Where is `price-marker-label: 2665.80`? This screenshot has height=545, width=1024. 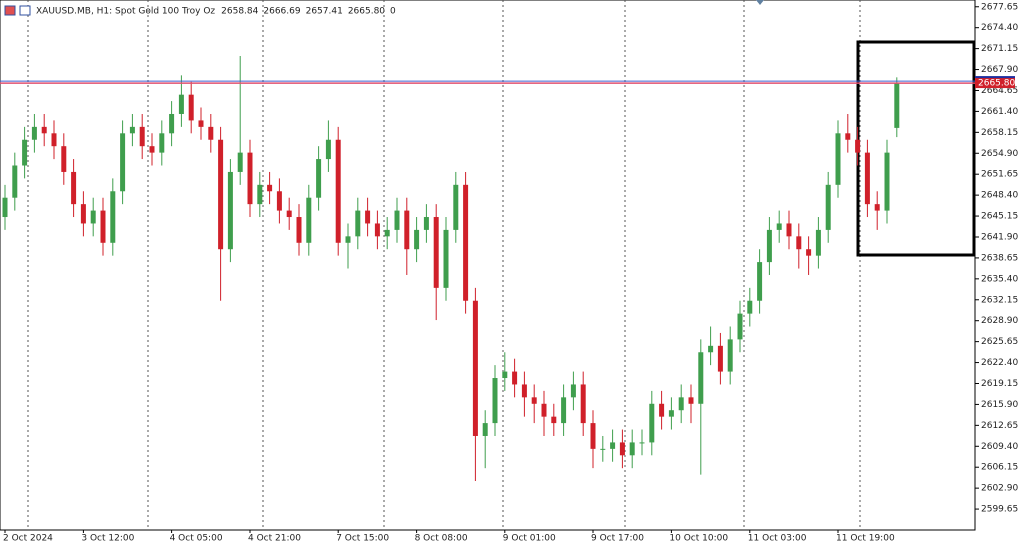 price-marker-label: 2665.80 is located at coordinates (996, 84).